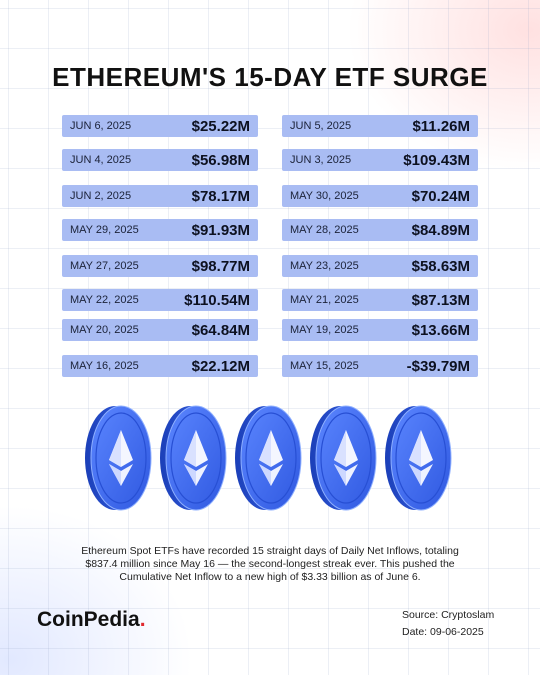  What do you see at coordinates (380, 160) in the screenshot?
I see `flow-row: JUN 3, 2025 $109.43M` at bounding box center [380, 160].